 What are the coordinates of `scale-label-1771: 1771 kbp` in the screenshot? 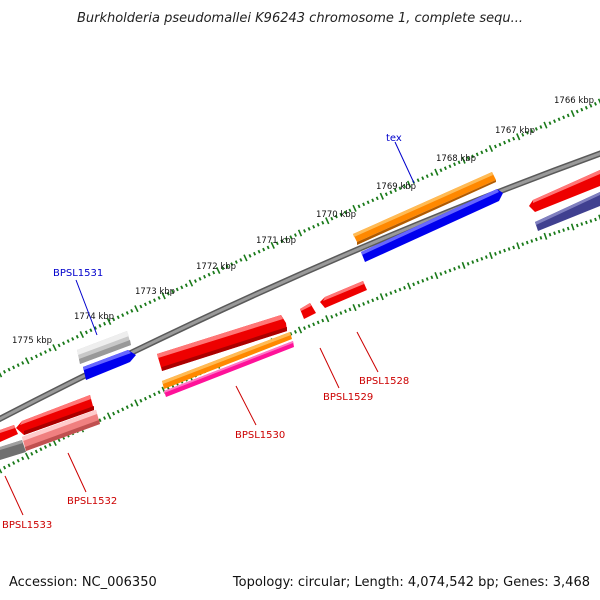 It's located at (276, 241).